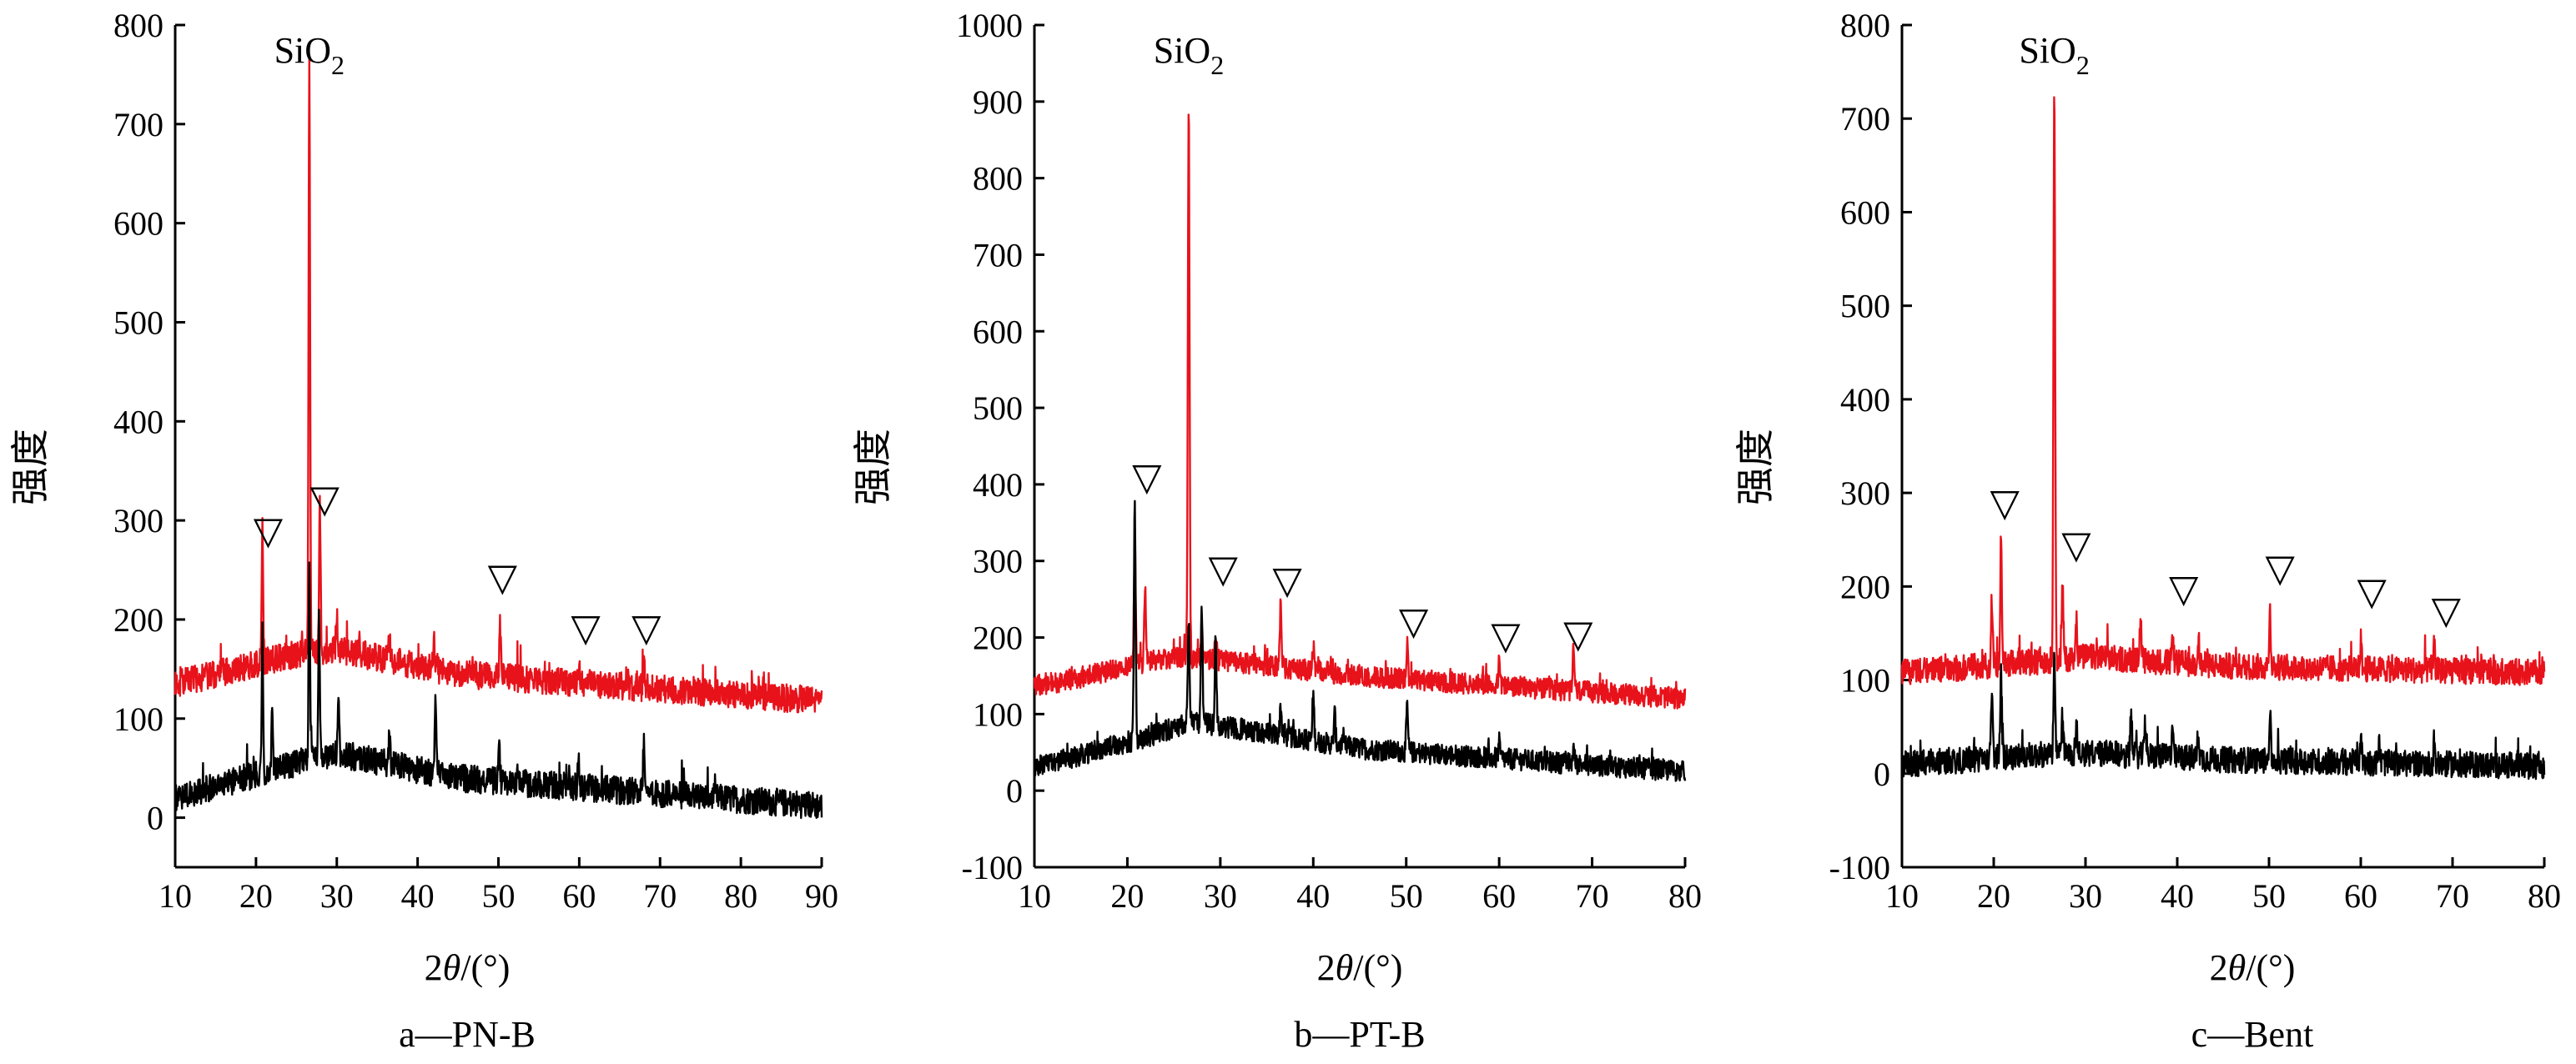  Describe the element at coordinates (1359, 1034) in the screenshot. I see `panel-caption: b—PT-B` at that location.